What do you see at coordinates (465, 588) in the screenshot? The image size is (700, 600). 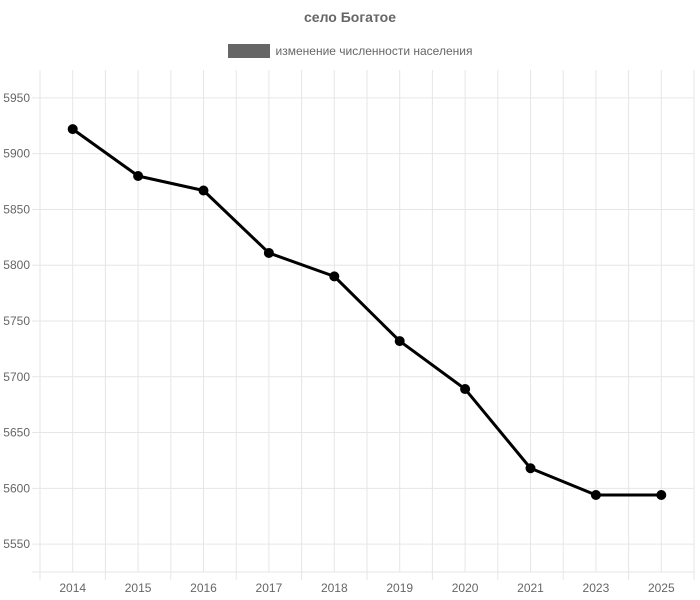 I see `x-tick-label: 2020` at bounding box center [465, 588].